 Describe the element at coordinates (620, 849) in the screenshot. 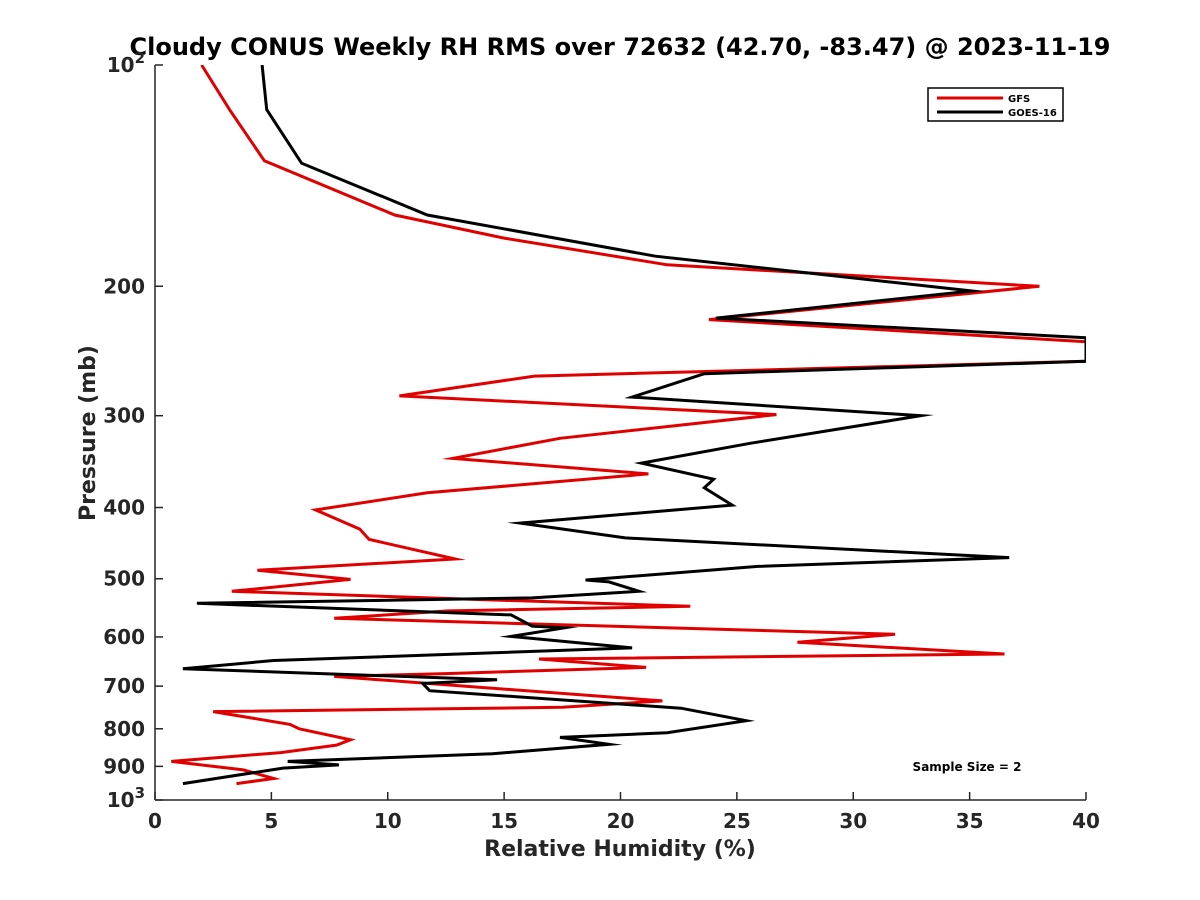

I see `x-axis-label: Relative Humidity (%)` at that location.